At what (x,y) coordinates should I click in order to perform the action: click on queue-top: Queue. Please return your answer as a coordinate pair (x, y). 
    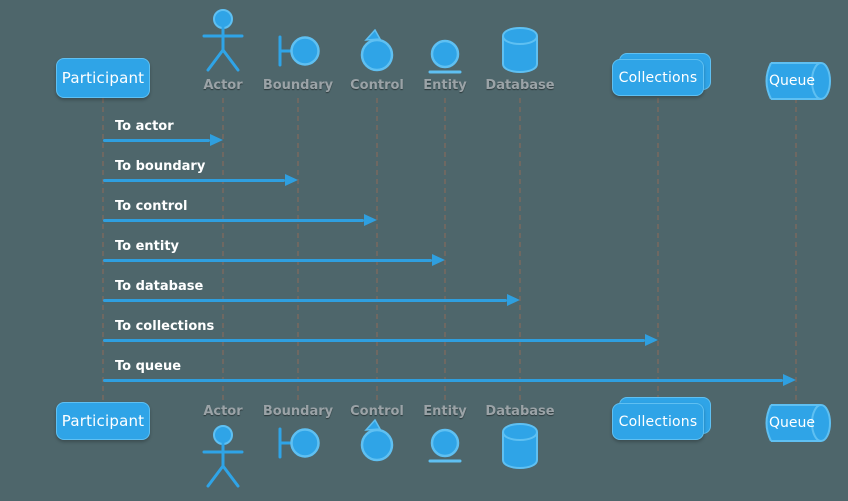
    Looking at the image, I should click on (797, 81).